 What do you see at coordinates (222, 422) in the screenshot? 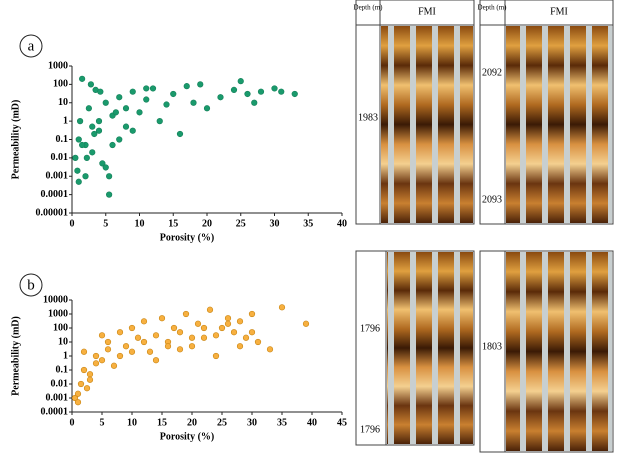
I see `x-tick-label: 25` at bounding box center [222, 422].